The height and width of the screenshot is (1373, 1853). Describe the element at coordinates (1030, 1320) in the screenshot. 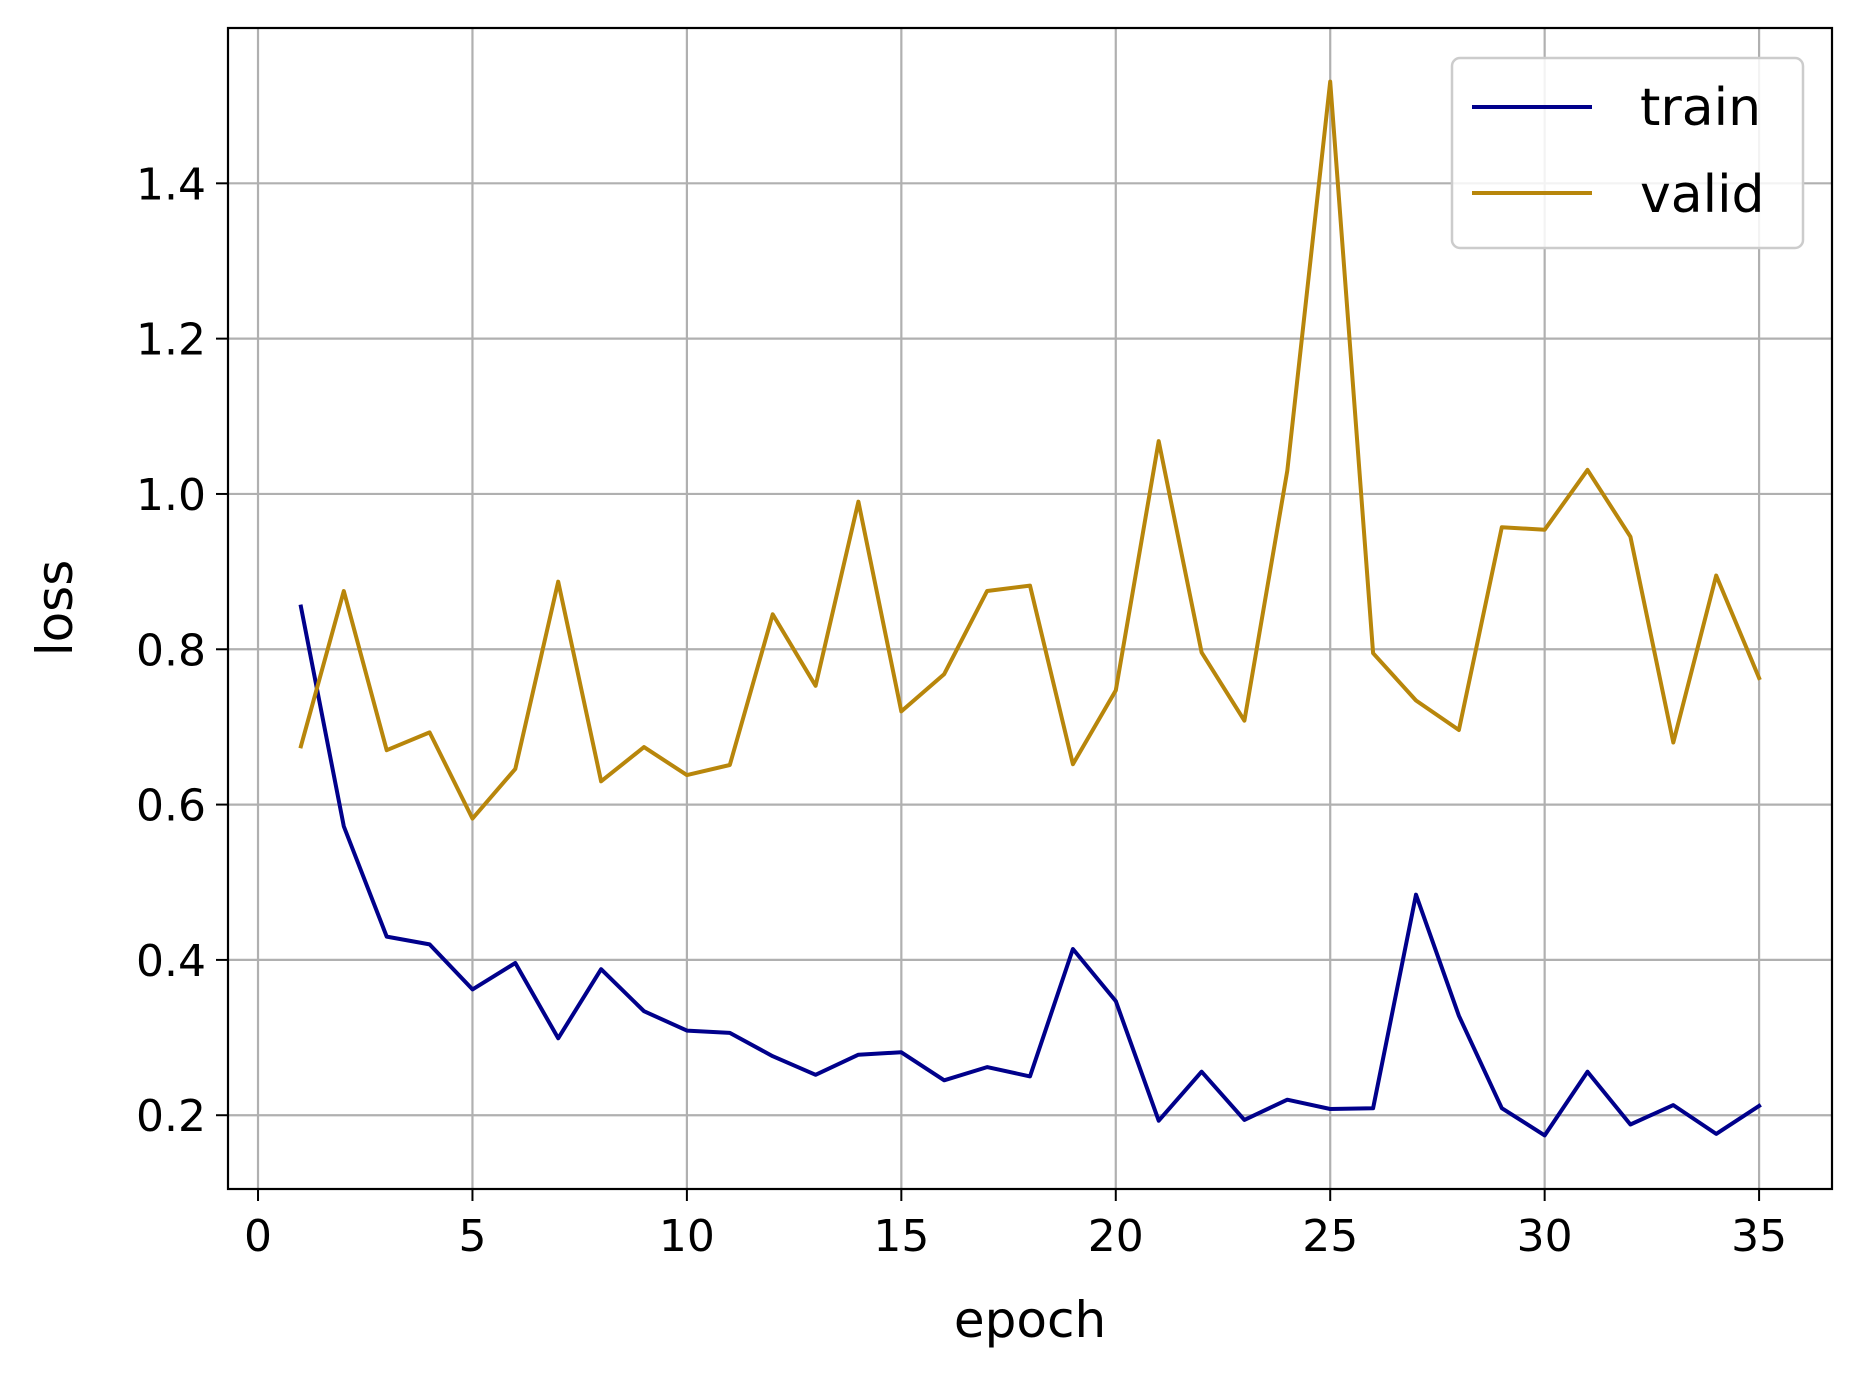

I see `x-axis-label: epoch` at that location.